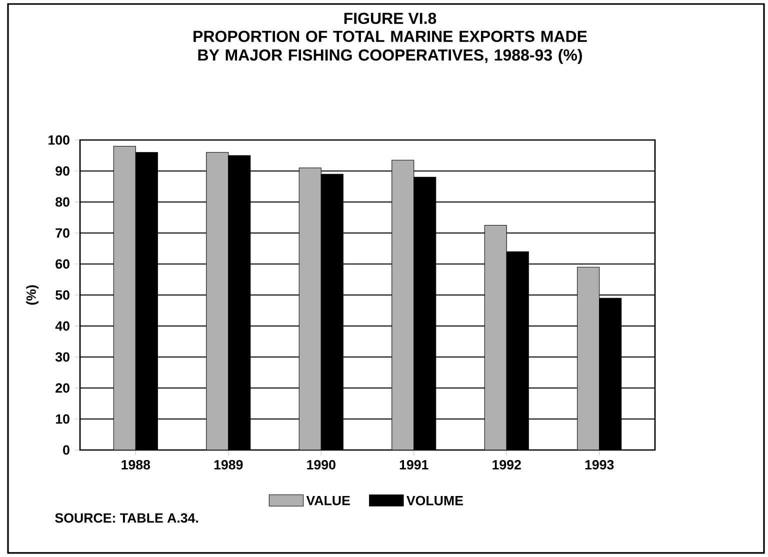 The image size is (768, 557). Describe the element at coordinates (63, 388) in the screenshot. I see `y-tick-label: 20` at that location.